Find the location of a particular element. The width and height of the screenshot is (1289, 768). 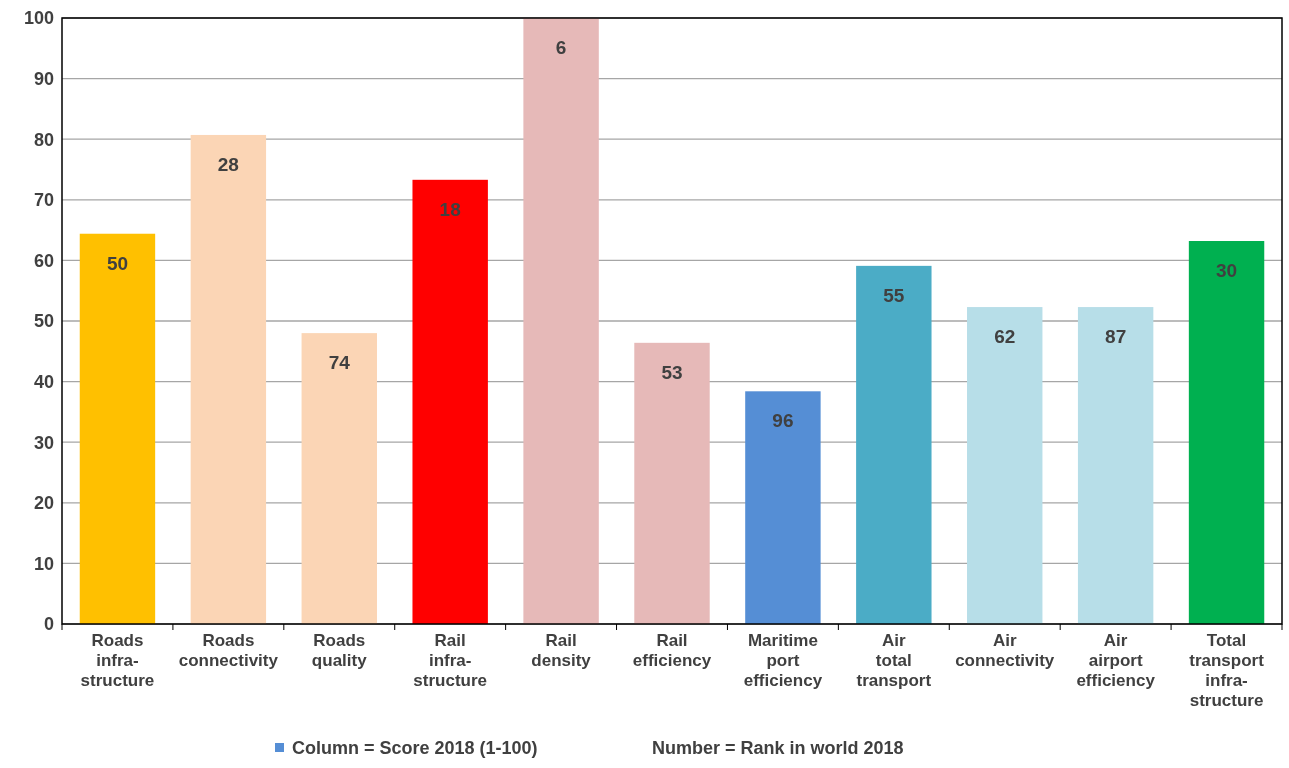

y-tick-label: 40 is located at coordinates (43, 381).